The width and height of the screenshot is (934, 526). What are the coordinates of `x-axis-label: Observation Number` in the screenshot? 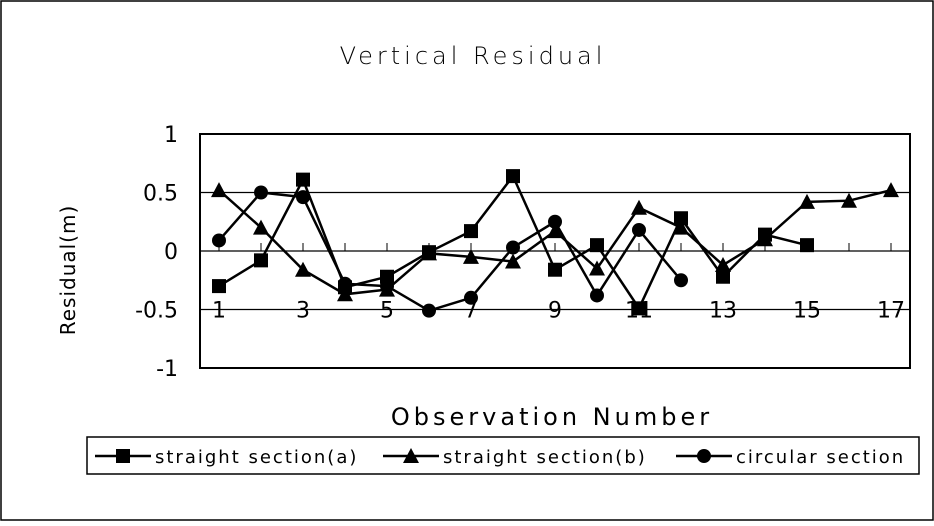 It's located at (552, 417).